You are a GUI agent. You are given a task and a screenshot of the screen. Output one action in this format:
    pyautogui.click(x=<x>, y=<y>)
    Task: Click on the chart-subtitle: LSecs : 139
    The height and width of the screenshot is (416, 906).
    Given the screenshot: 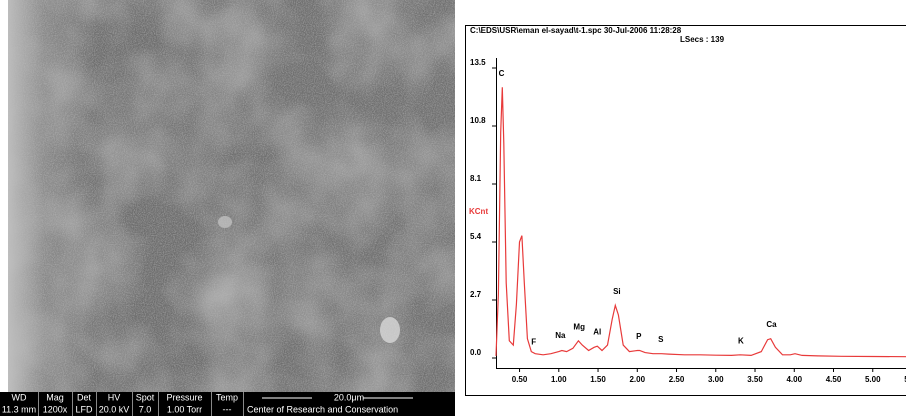 What is the action you would take?
    pyautogui.click(x=702, y=39)
    